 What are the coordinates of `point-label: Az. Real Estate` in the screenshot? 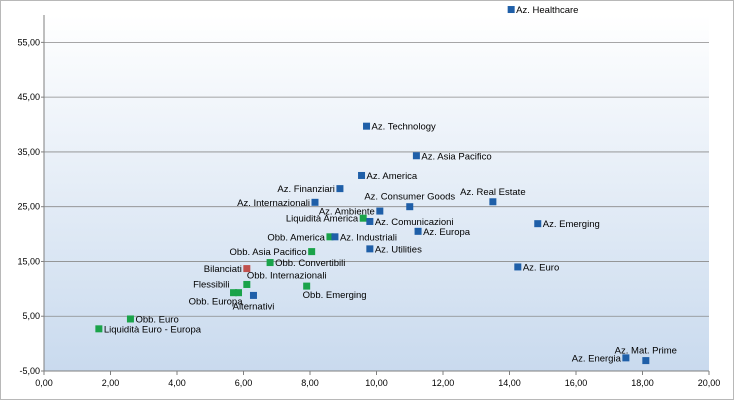 It's located at (492, 192).